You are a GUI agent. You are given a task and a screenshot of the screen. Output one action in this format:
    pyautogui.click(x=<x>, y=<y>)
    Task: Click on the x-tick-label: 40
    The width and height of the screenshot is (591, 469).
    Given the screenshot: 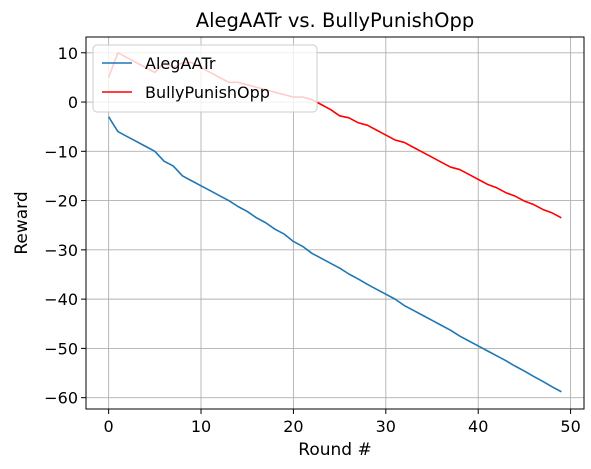 What is the action you would take?
    pyautogui.click(x=478, y=426)
    